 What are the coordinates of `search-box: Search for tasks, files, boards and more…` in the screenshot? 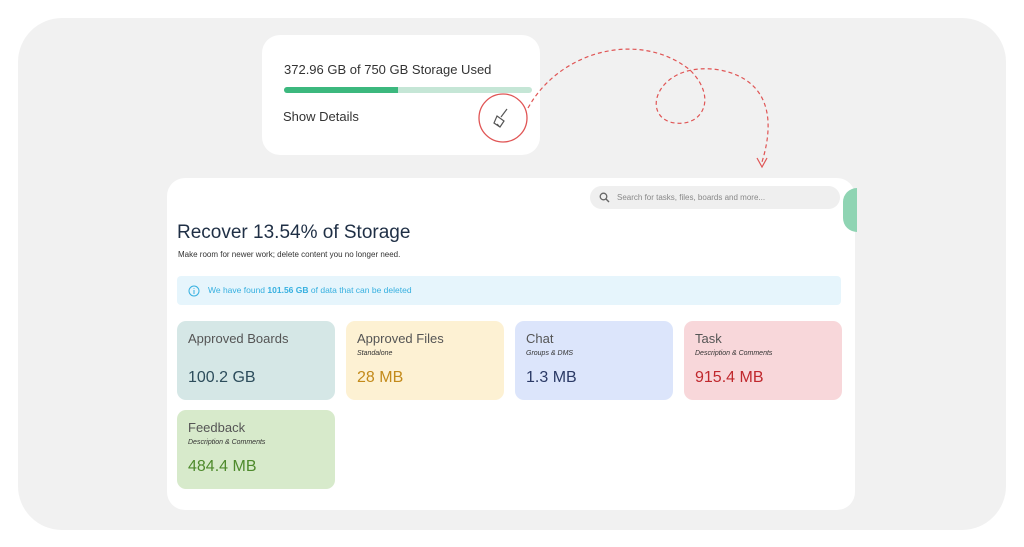 It's located at (715, 197).